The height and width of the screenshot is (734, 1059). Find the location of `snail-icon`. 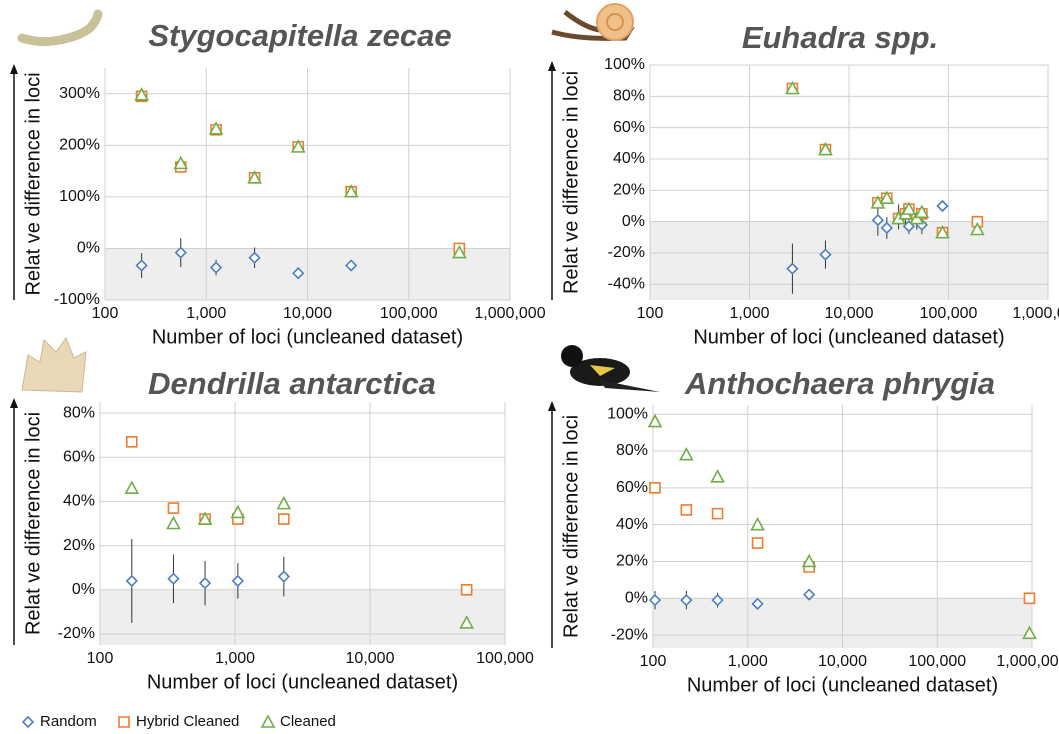

snail-icon is located at coordinates (593, 22).